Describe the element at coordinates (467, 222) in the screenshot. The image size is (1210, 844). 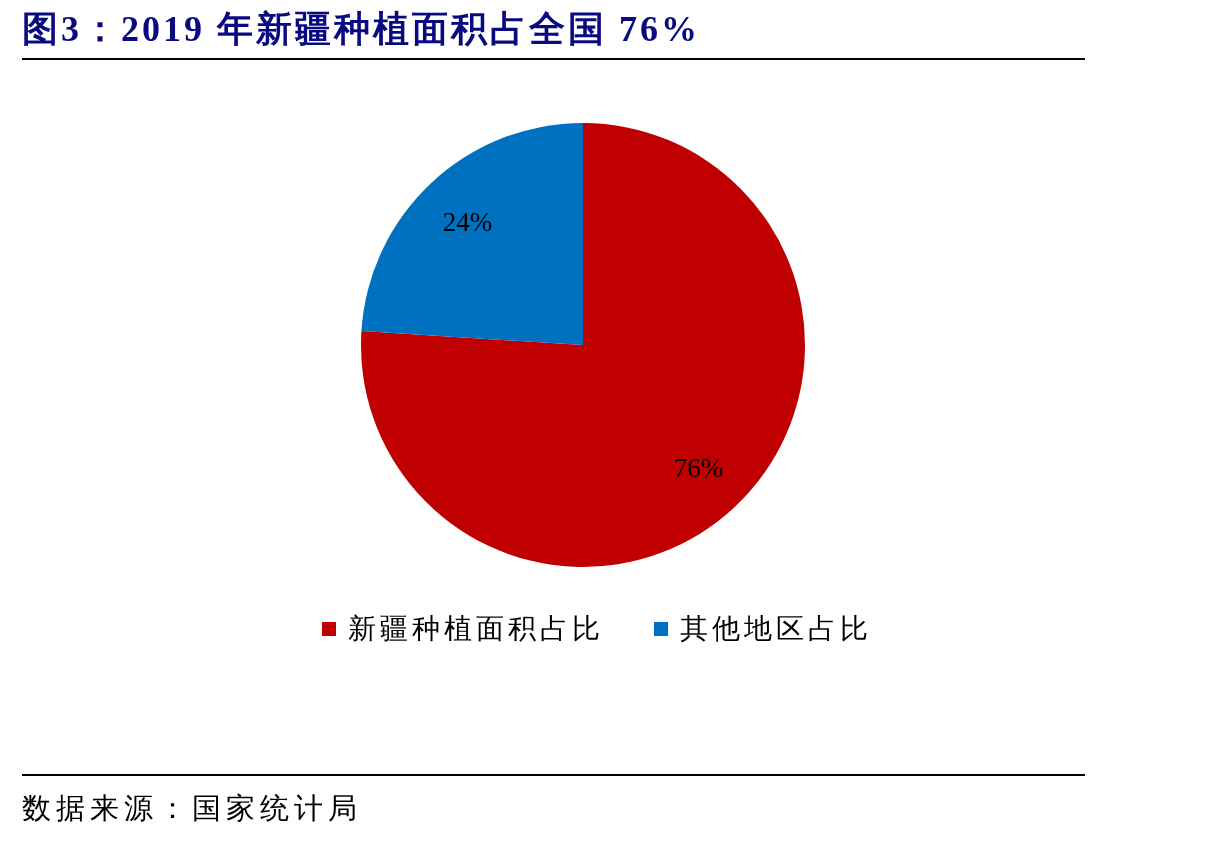
I see `data-label: 24%` at that location.